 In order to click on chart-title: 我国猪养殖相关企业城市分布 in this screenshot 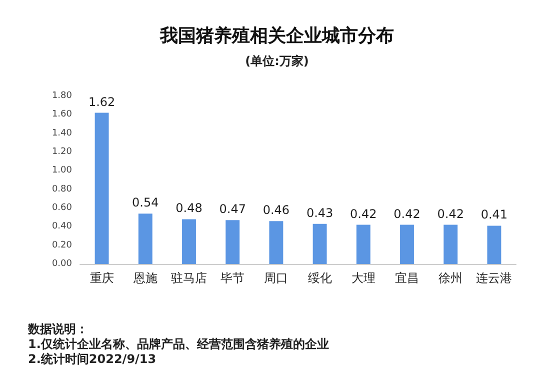, I will do `click(276, 36)`.